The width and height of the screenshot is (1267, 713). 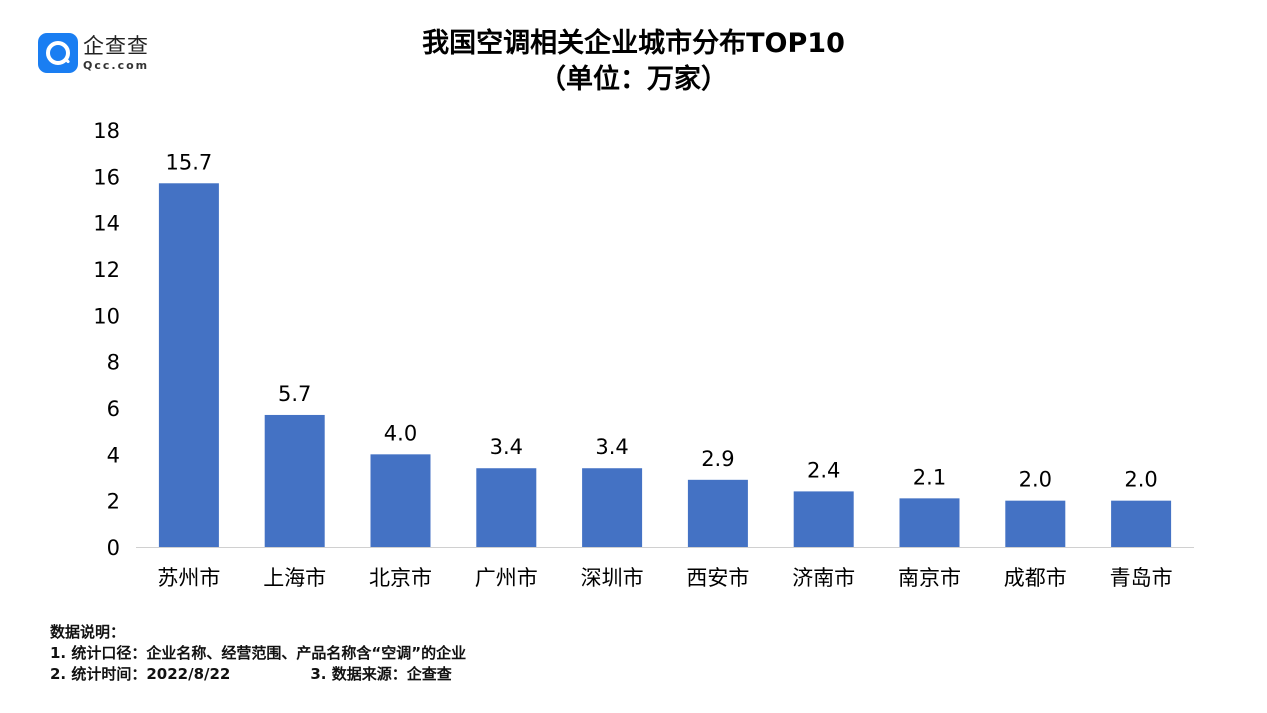 What do you see at coordinates (116, 65) in the screenshot?
I see `logo-domain: Qcc.com` at bounding box center [116, 65].